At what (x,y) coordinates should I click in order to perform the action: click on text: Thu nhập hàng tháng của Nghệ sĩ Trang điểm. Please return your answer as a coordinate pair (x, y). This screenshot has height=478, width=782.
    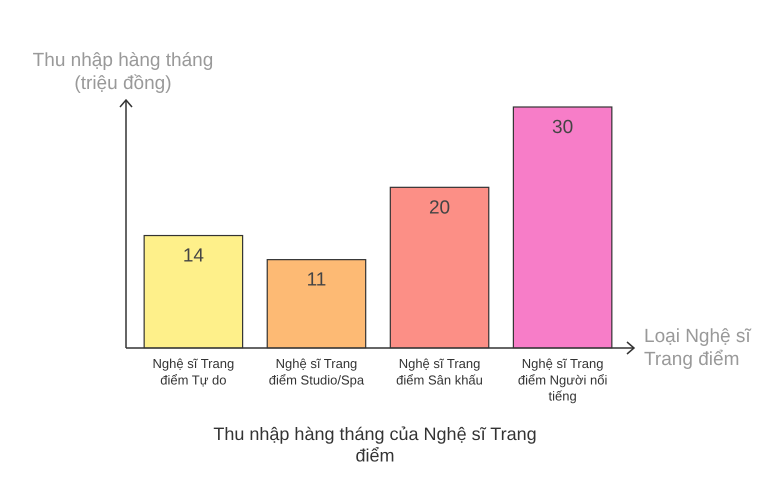
    Looking at the image, I should click on (375, 445).